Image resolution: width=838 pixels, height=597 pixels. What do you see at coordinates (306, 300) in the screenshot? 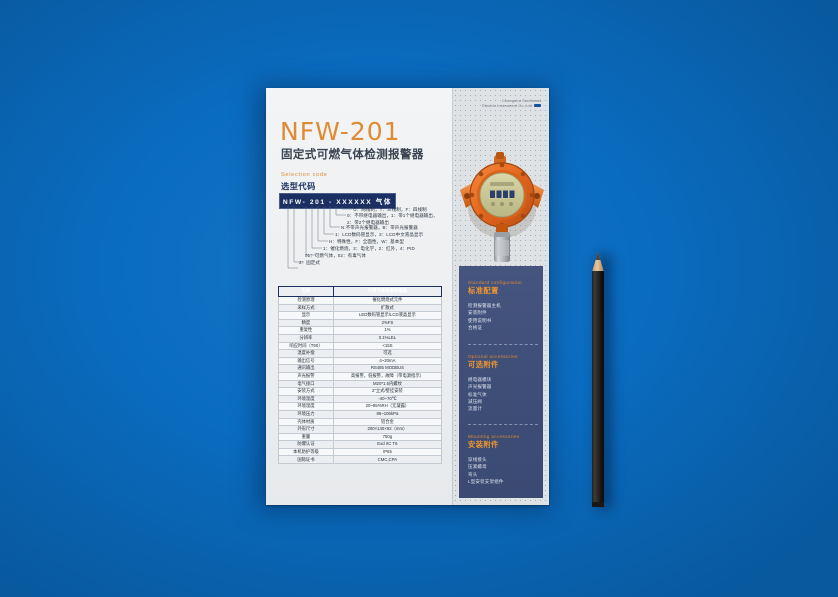
I see `table-cell-key: 检测原理` at bounding box center [306, 300].